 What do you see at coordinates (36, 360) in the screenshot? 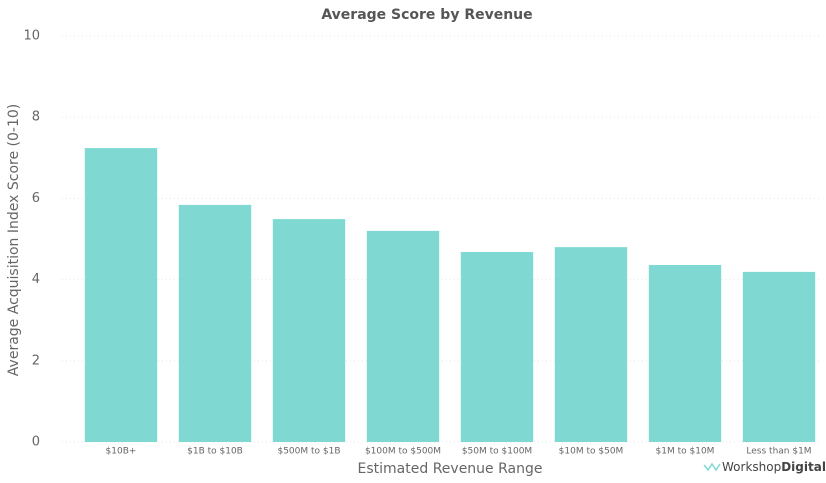
I see `y-tick-label: 2` at bounding box center [36, 360].